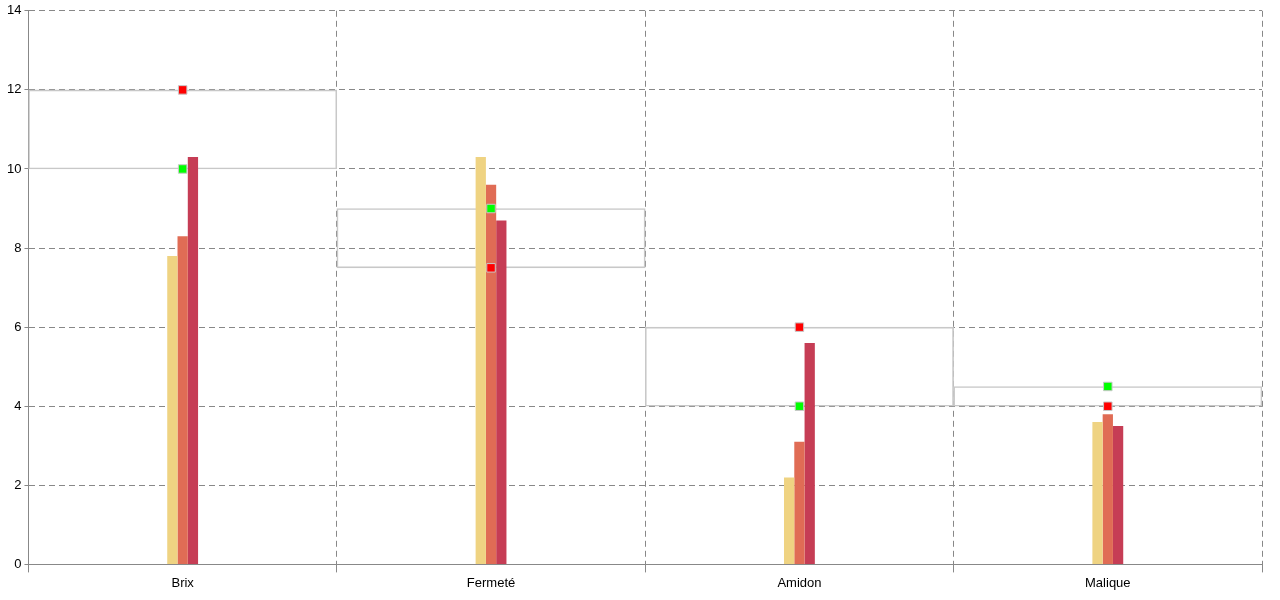 Image resolution: width=1280 pixels, height=600 pixels. What do you see at coordinates (18, 405) in the screenshot?
I see `y-tick-label: 4` at bounding box center [18, 405].